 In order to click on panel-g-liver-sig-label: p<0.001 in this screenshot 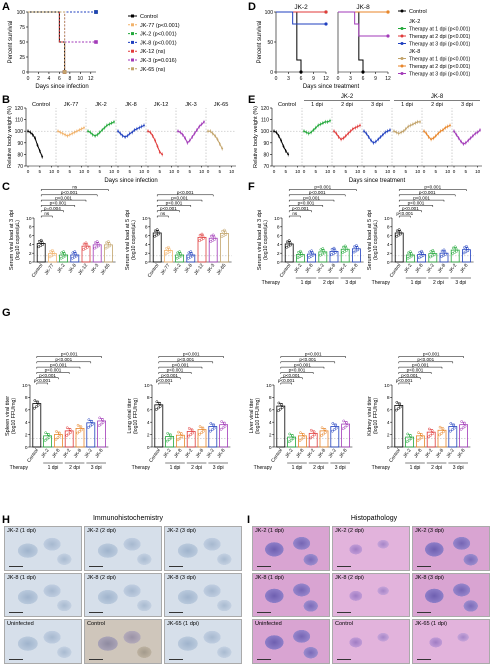, I will do `click(302, 364)`.